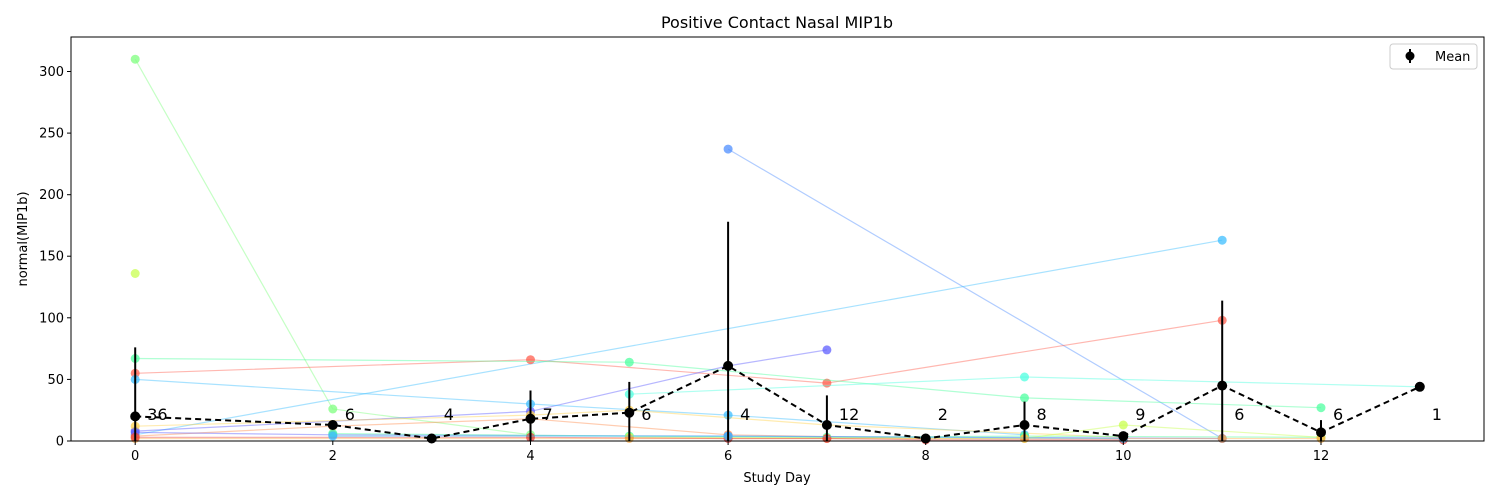  I want to click on count-label-7: 12, so click(849, 414).